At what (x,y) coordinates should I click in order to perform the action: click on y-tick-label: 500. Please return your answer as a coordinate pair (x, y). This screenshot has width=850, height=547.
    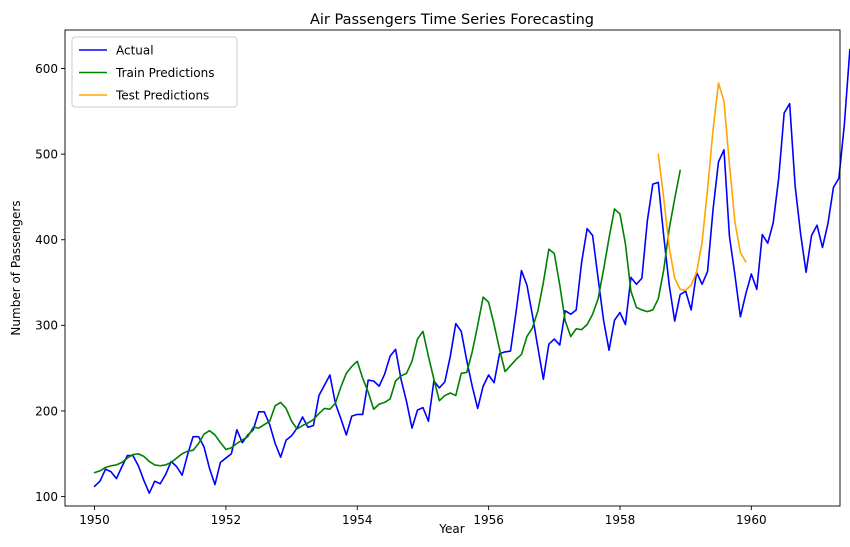
    Looking at the image, I should click on (46, 154).